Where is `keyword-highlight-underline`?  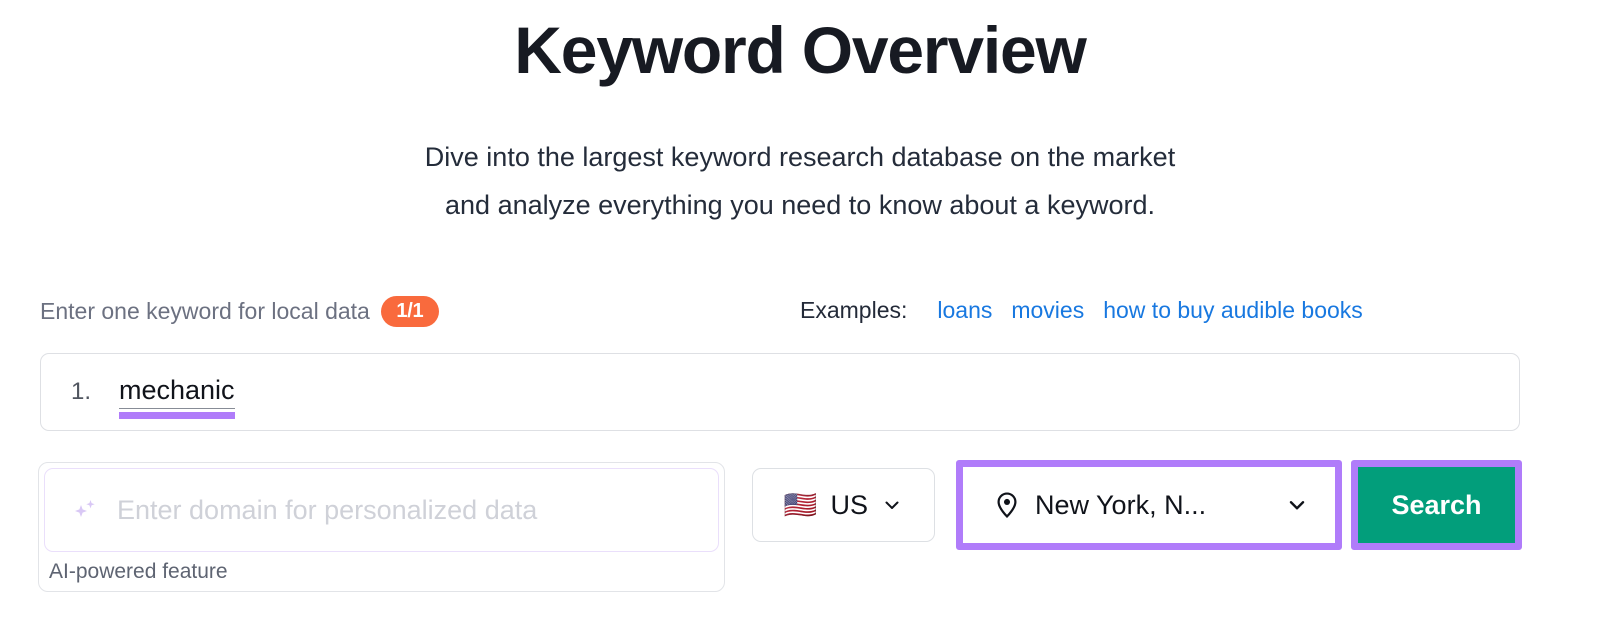 keyword-highlight-underline is located at coordinates (177, 415).